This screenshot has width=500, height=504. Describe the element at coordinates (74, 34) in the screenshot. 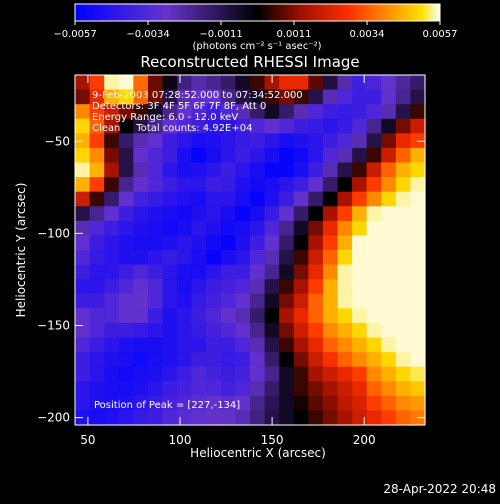

I see `colorbar-tick-label: −0.0057` at that location.